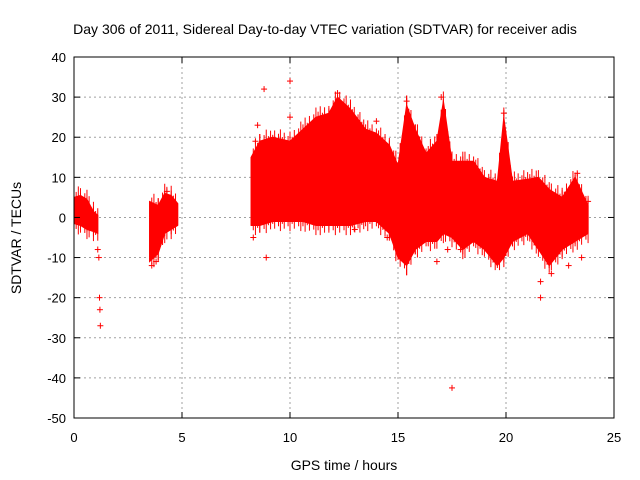  Describe the element at coordinates (56, 338) in the screenshot. I see `y-tick-label: -30` at that location.